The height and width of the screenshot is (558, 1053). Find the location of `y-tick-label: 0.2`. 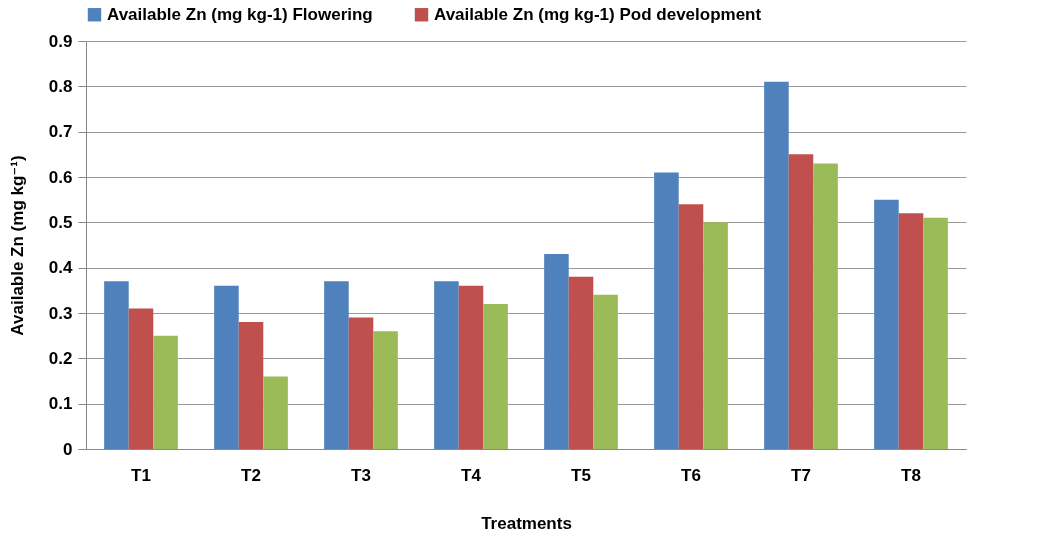

y-tick-label: 0.2 is located at coordinates (60, 358).